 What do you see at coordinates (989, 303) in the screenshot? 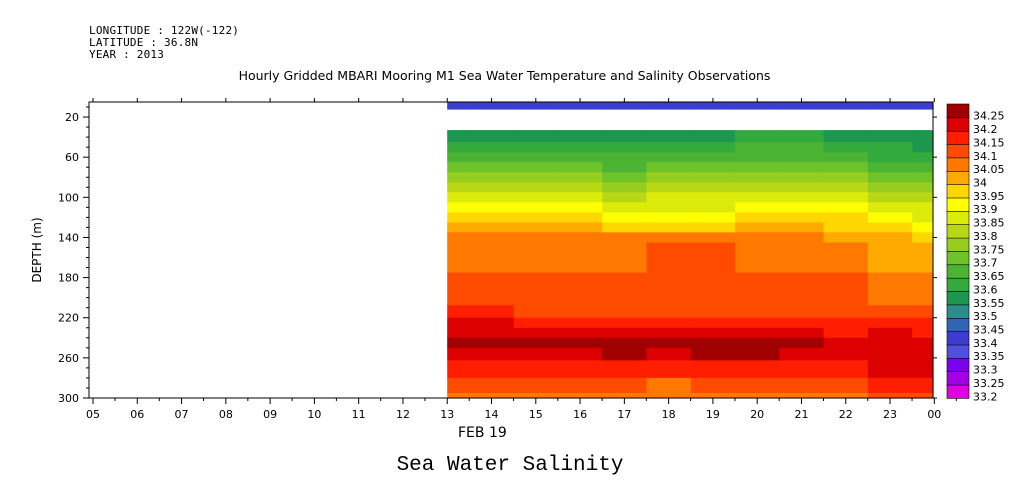
I see `colorbar-label: 33.55` at bounding box center [989, 303].